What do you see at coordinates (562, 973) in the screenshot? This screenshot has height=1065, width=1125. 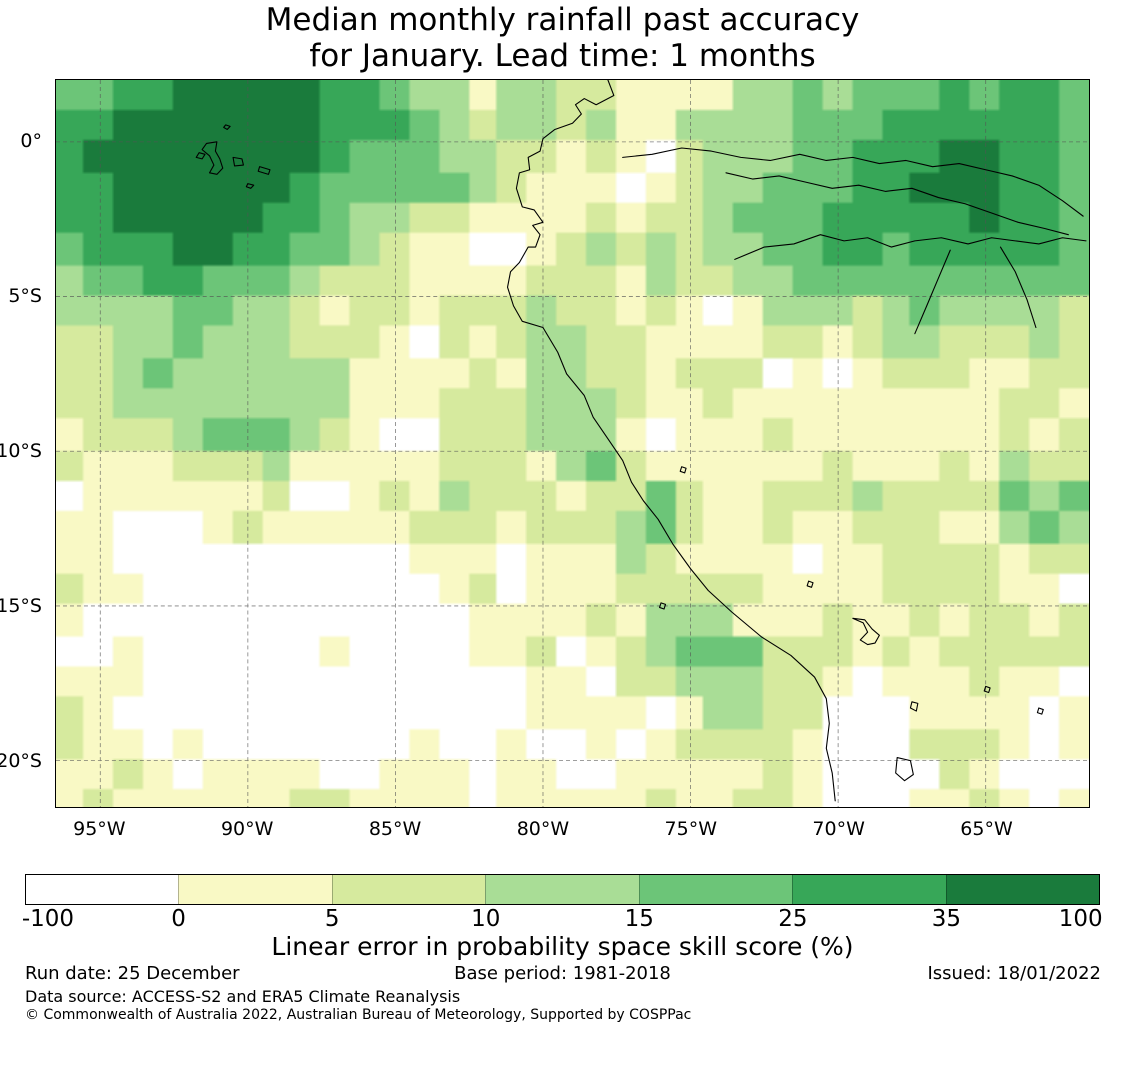 I see `base-period: Base period: 1981-2018` at bounding box center [562, 973].